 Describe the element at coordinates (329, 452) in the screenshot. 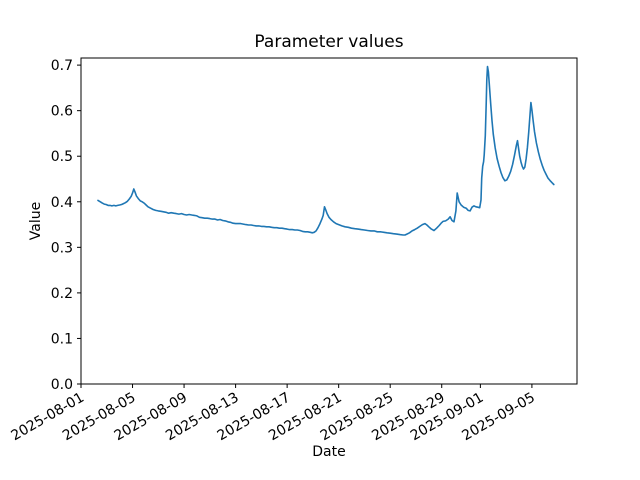

I see `x-axis-label: Date` at that location.